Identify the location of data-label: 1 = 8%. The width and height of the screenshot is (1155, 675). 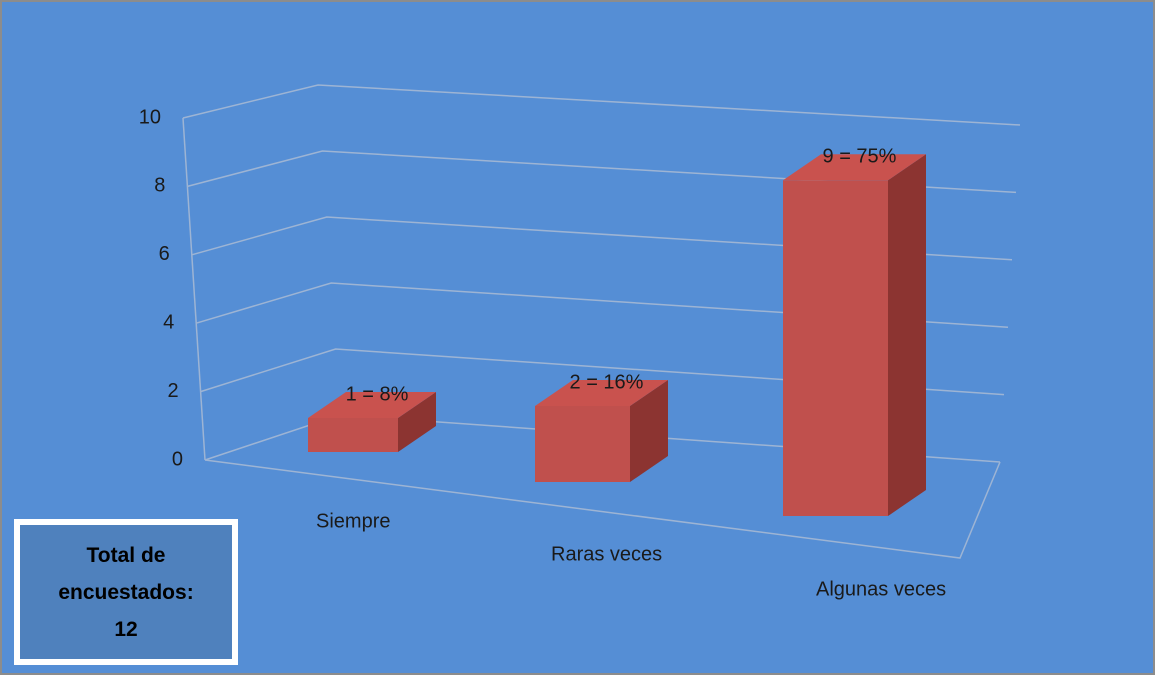
(377, 394).